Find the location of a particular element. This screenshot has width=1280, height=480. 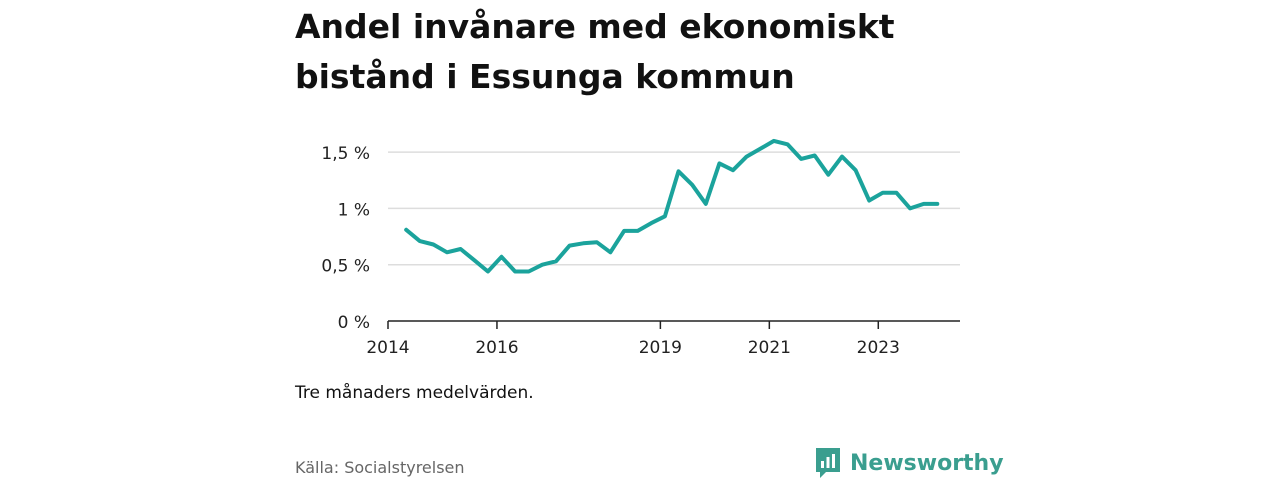

x-tick-label: 2023 is located at coordinates (878, 348).